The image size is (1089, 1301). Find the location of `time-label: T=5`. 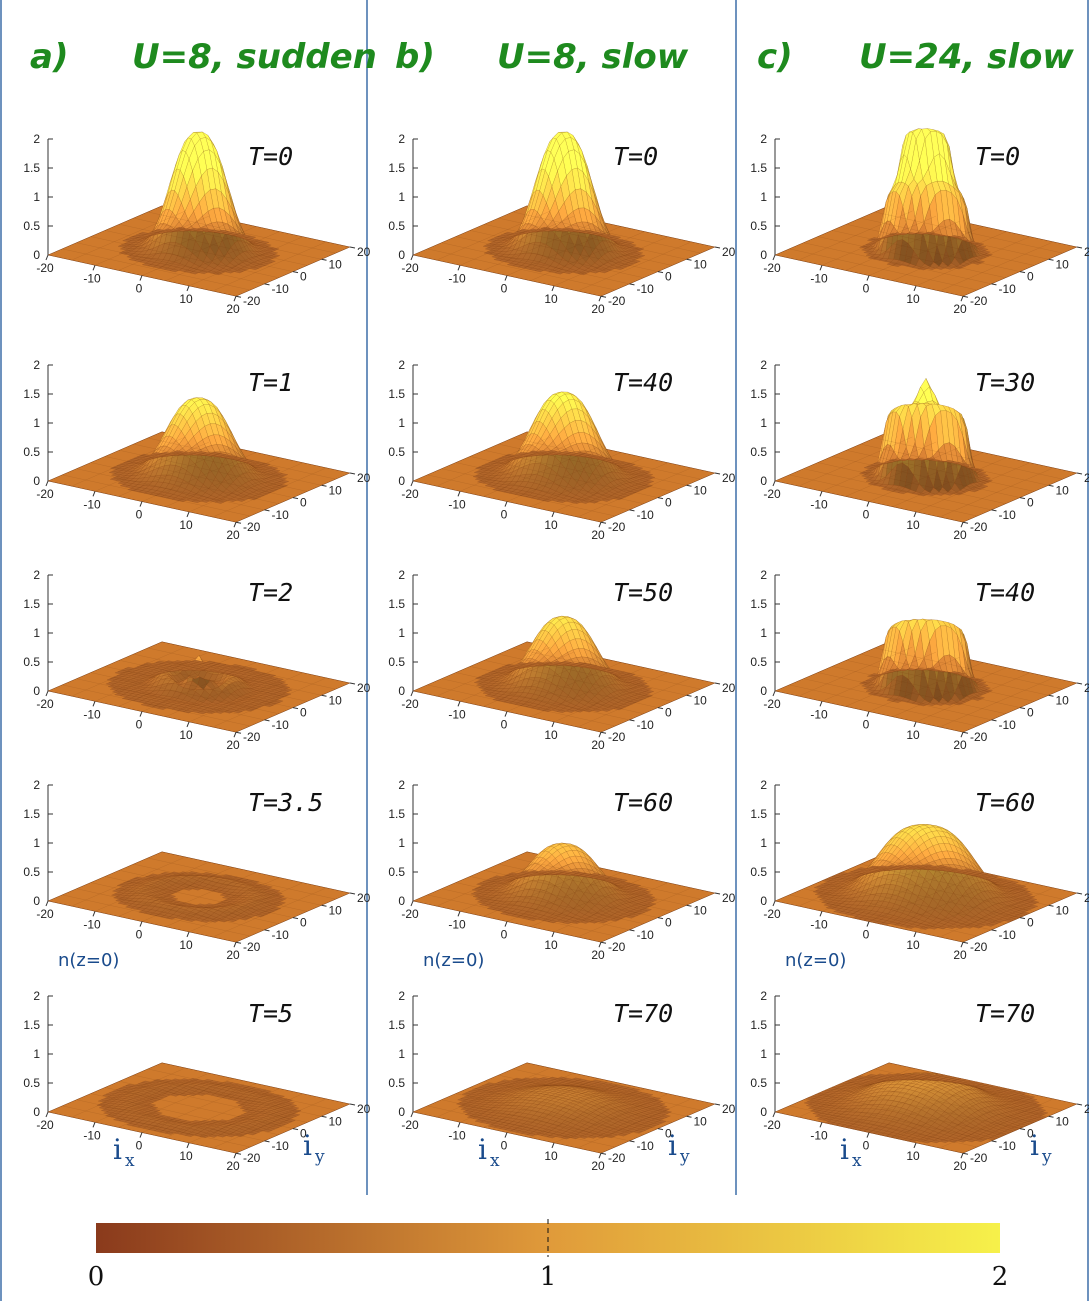

time-label: T=5 is located at coordinates (270, 1013).